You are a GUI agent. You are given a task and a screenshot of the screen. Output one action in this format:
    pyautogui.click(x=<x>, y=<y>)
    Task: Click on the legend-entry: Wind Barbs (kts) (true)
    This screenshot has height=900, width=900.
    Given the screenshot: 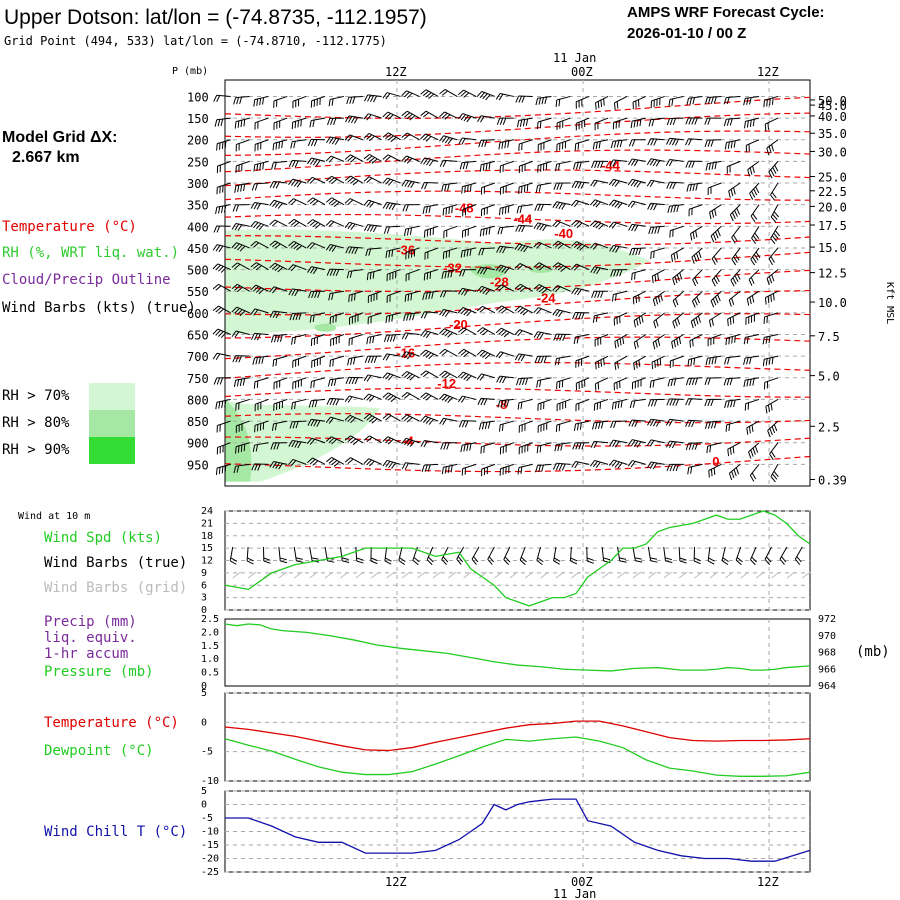 What is the action you would take?
    pyautogui.click(x=99, y=308)
    